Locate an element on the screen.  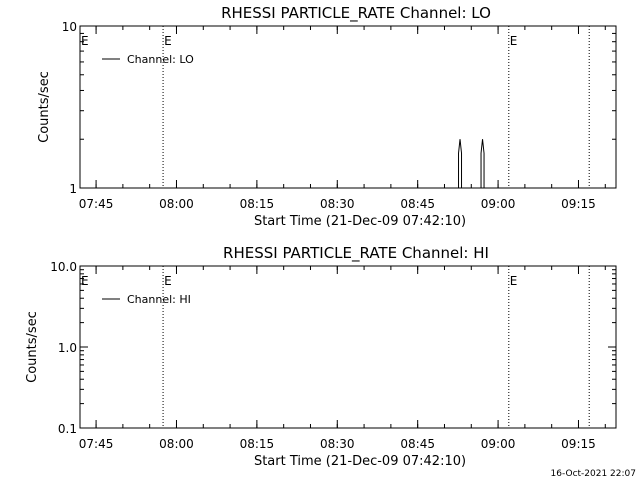
panel2-event-marker-1: E is located at coordinates (514, 281).